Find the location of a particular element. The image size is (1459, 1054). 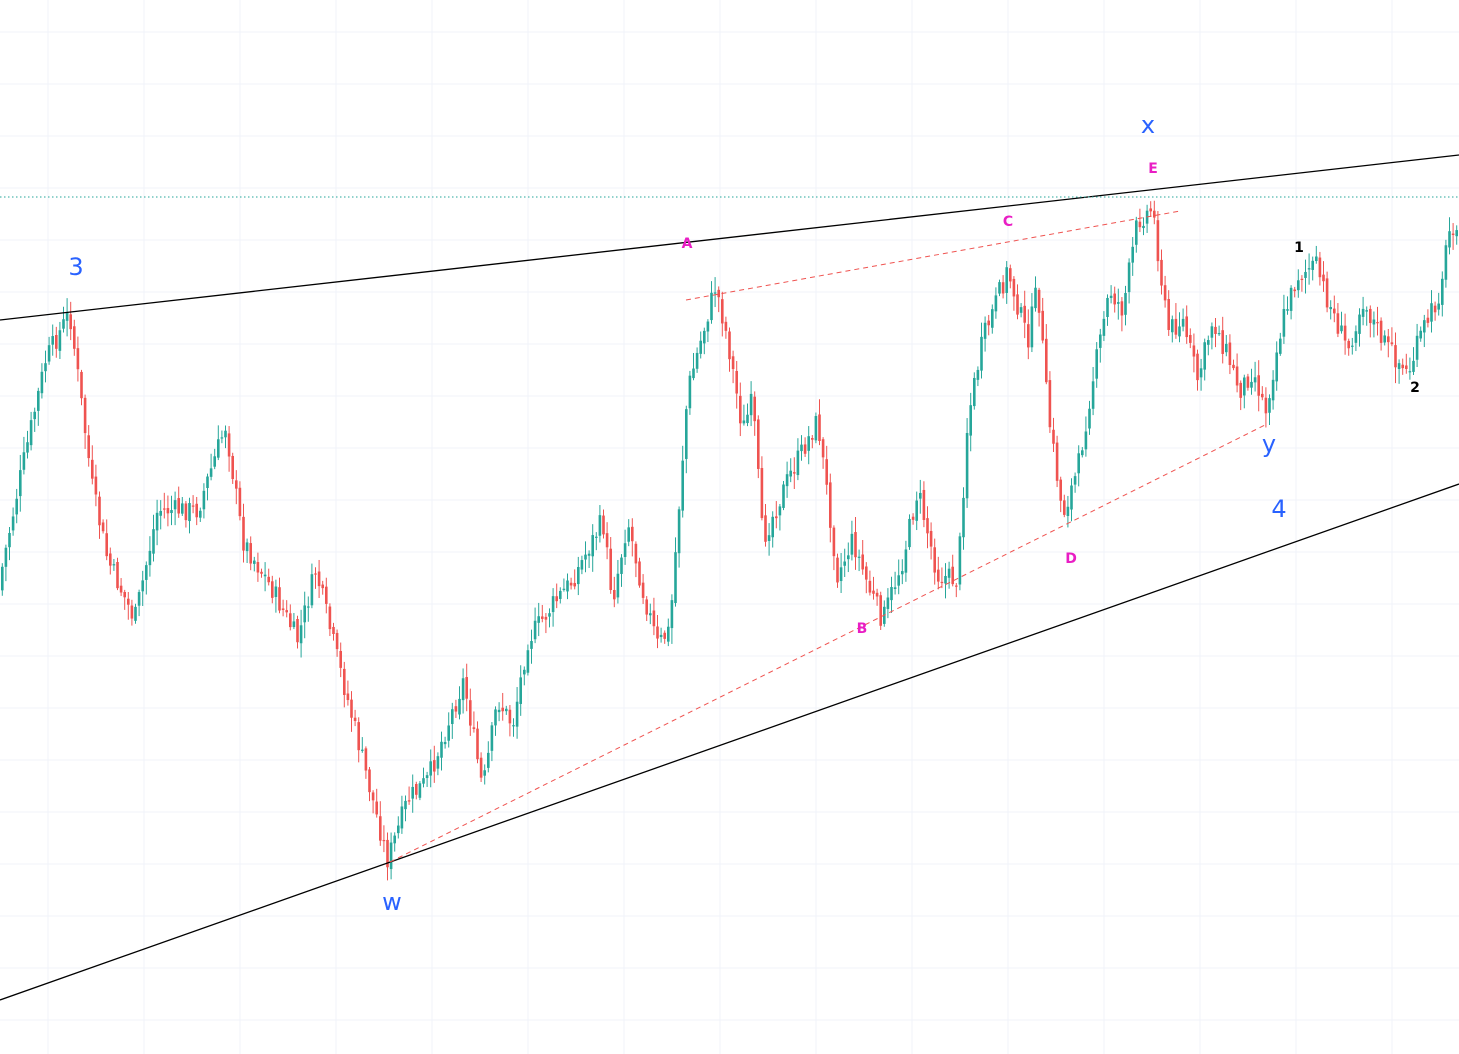

dashed-upper-line is located at coordinates (933, 255).